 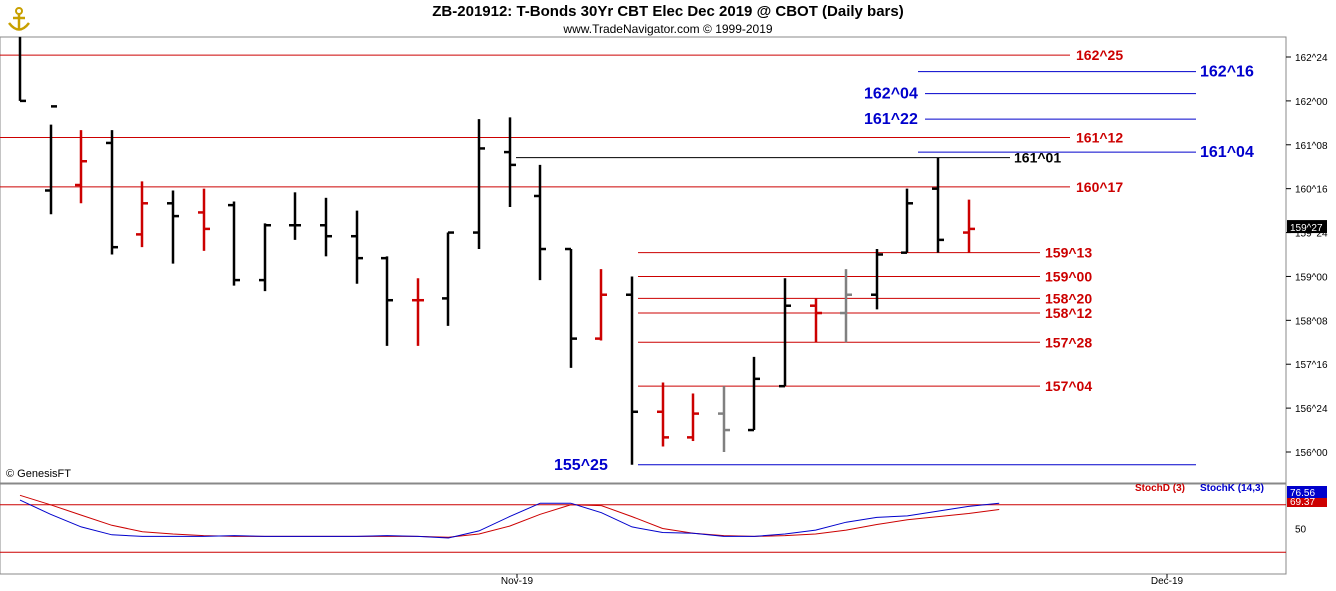 I want to click on last-price-label: 159^27, so click(x=1306, y=228).